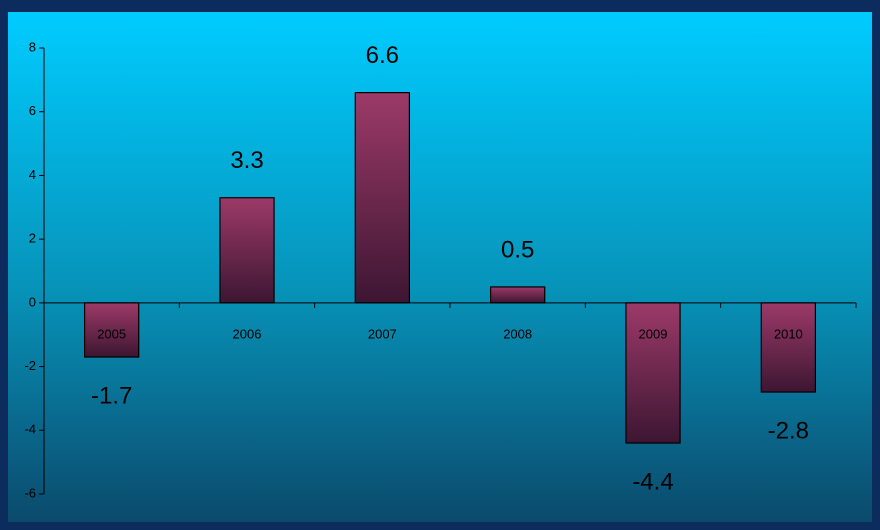  Describe the element at coordinates (32, 174) in the screenshot. I see `y-tick-label: 4` at that location.